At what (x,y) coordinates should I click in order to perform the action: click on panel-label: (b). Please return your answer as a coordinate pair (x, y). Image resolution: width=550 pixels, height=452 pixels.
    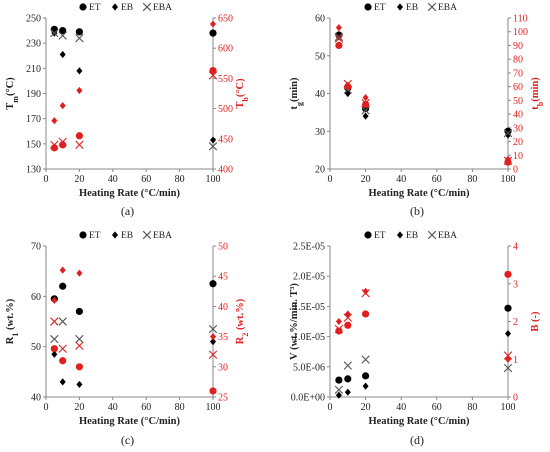
    Looking at the image, I should click on (417, 211).